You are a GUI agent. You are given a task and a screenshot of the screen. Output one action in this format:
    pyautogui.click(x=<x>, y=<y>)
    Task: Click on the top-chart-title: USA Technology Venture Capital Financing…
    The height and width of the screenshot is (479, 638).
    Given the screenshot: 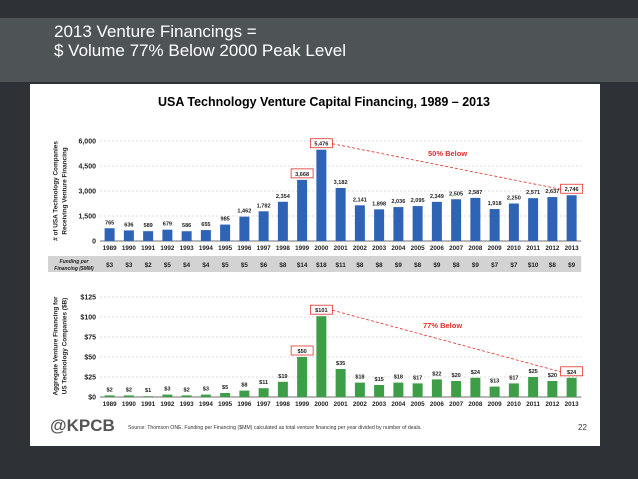 What is the action you would take?
    pyautogui.click(x=324, y=102)
    